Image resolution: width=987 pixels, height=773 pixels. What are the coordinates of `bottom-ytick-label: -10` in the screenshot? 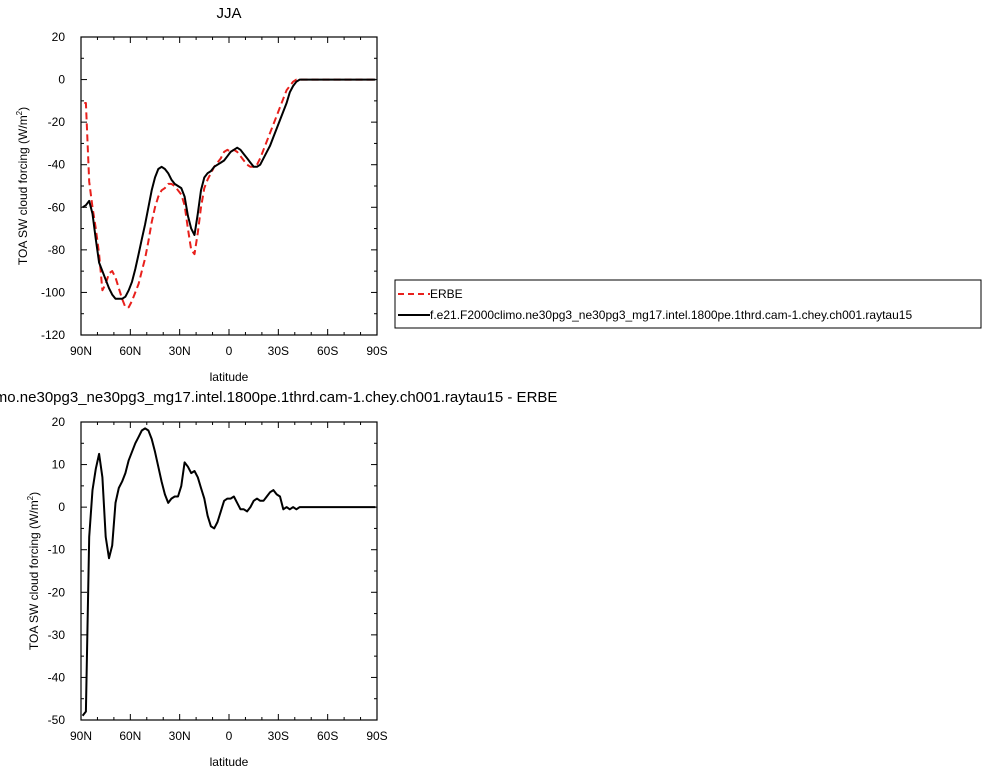 It's located at (57, 550).